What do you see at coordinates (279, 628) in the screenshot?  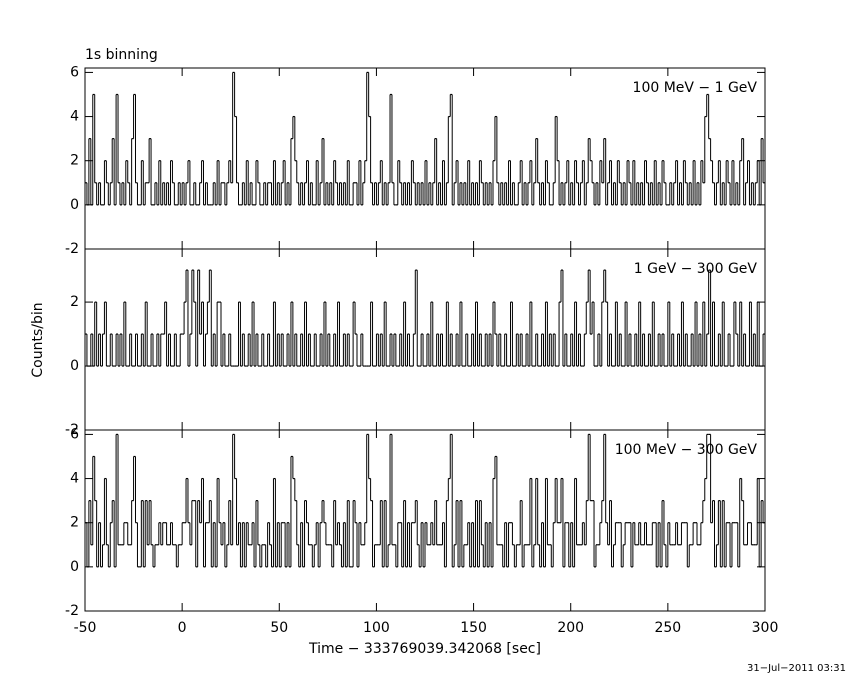 I see `x-tick-label: 50` at bounding box center [279, 628].